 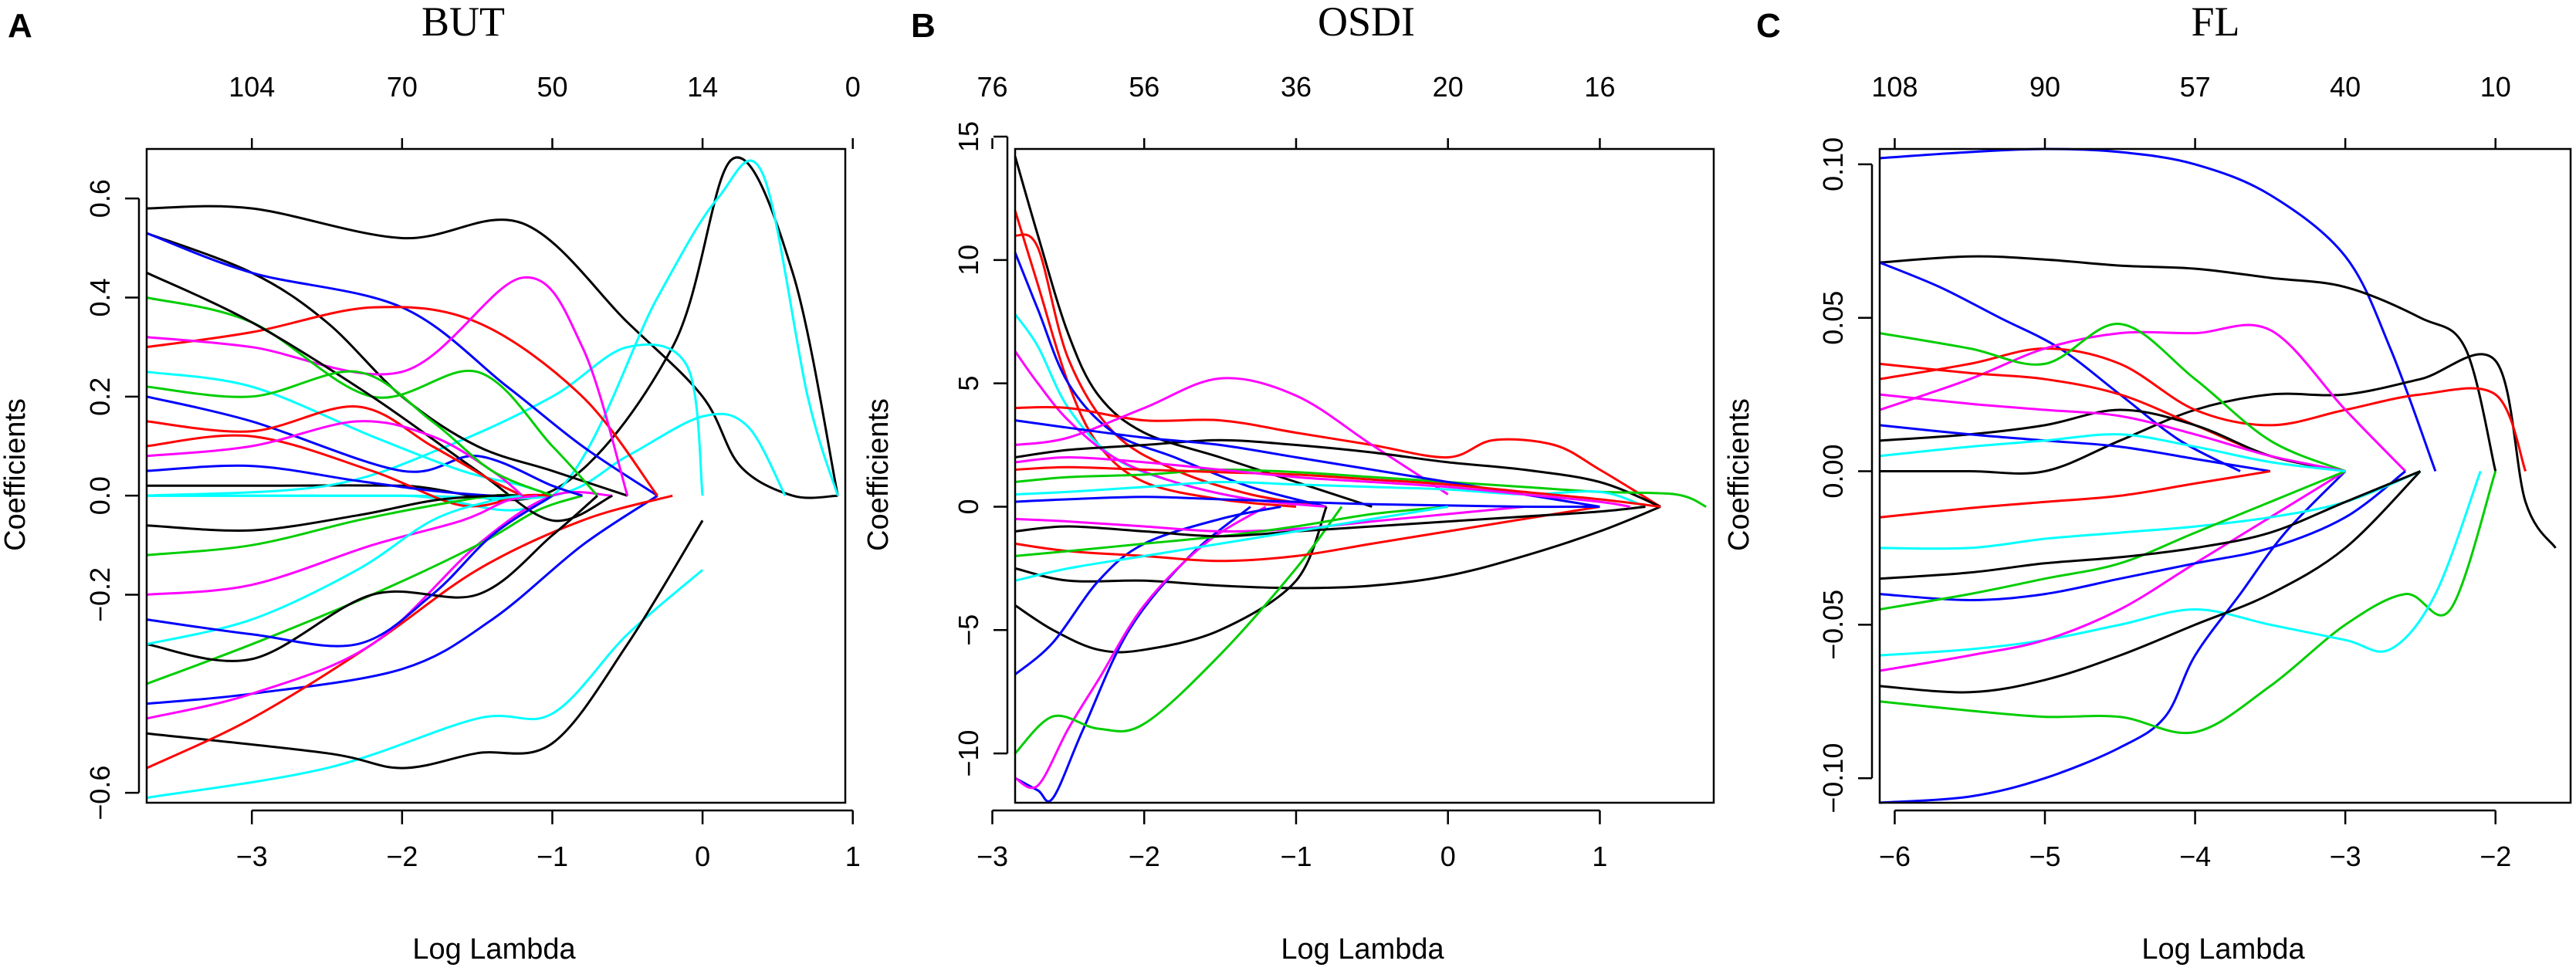 I want to click on series-line-s21, so click(x=2112, y=452).